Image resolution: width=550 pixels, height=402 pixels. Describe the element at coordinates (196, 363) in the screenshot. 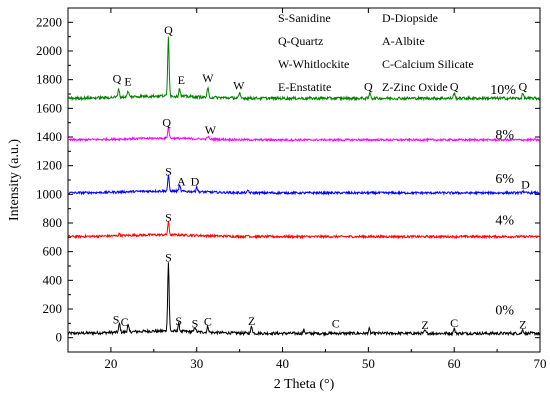

I see `x-tick-label: 30` at that location.